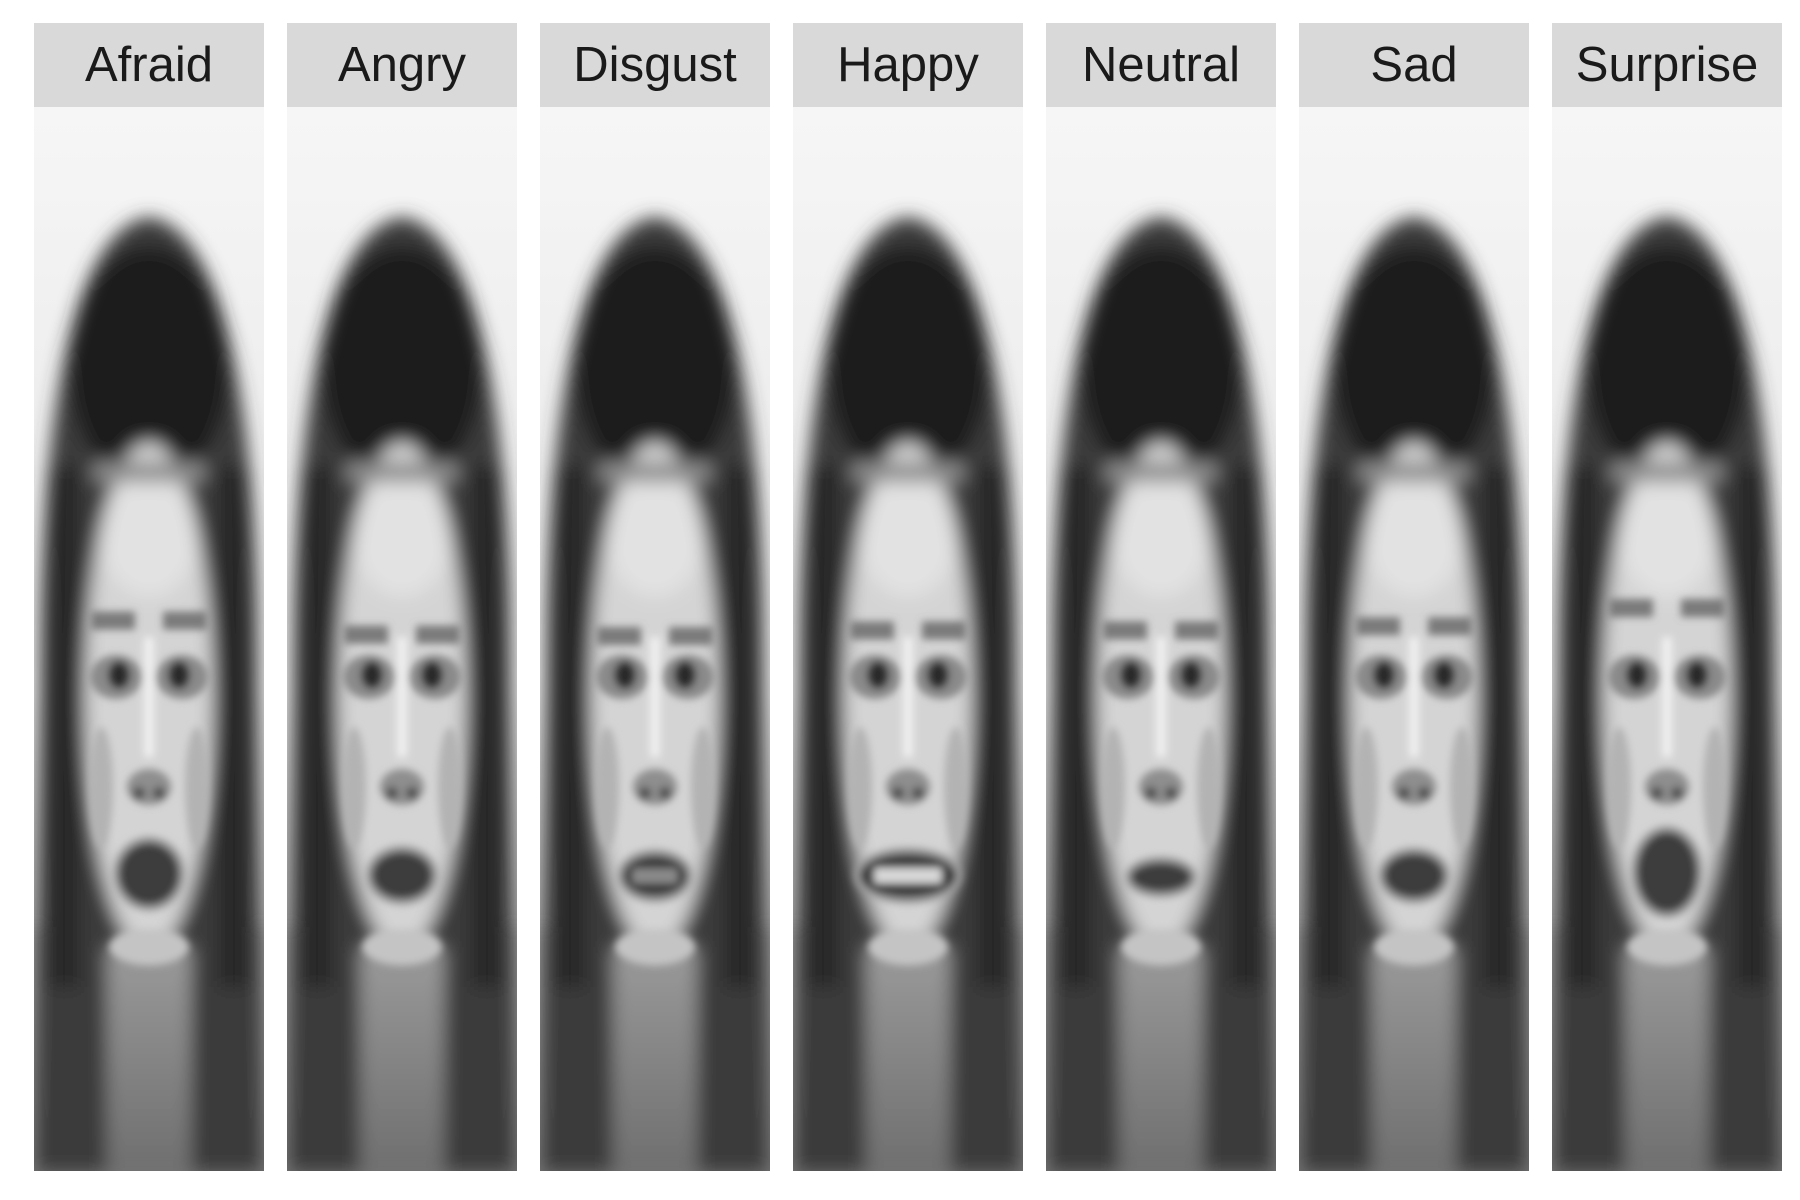 This screenshot has height=1200, width=1800. What do you see at coordinates (1667, 65) in the screenshot?
I see `panel-label: Surprise` at bounding box center [1667, 65].